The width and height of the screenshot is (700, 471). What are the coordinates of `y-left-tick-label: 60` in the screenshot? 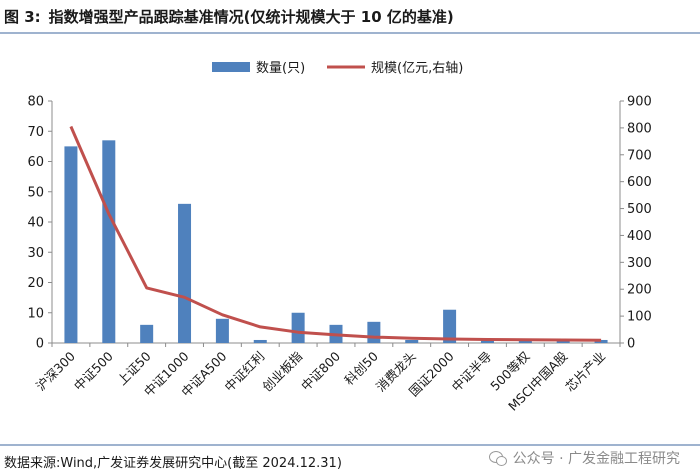 It's located at (35, 162).